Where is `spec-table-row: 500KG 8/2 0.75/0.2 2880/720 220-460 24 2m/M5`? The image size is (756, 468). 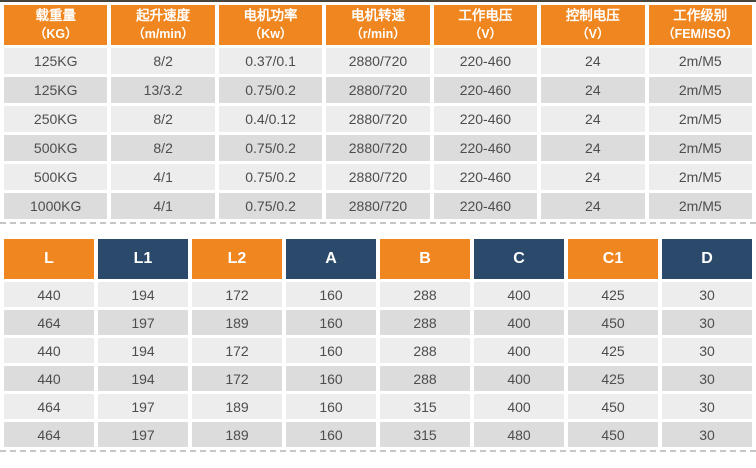
spec-table-row: 500KG 8/2 0.75/0.2 2880/720 220-460 24 2m/M5 is located at coordinates (378, 148).